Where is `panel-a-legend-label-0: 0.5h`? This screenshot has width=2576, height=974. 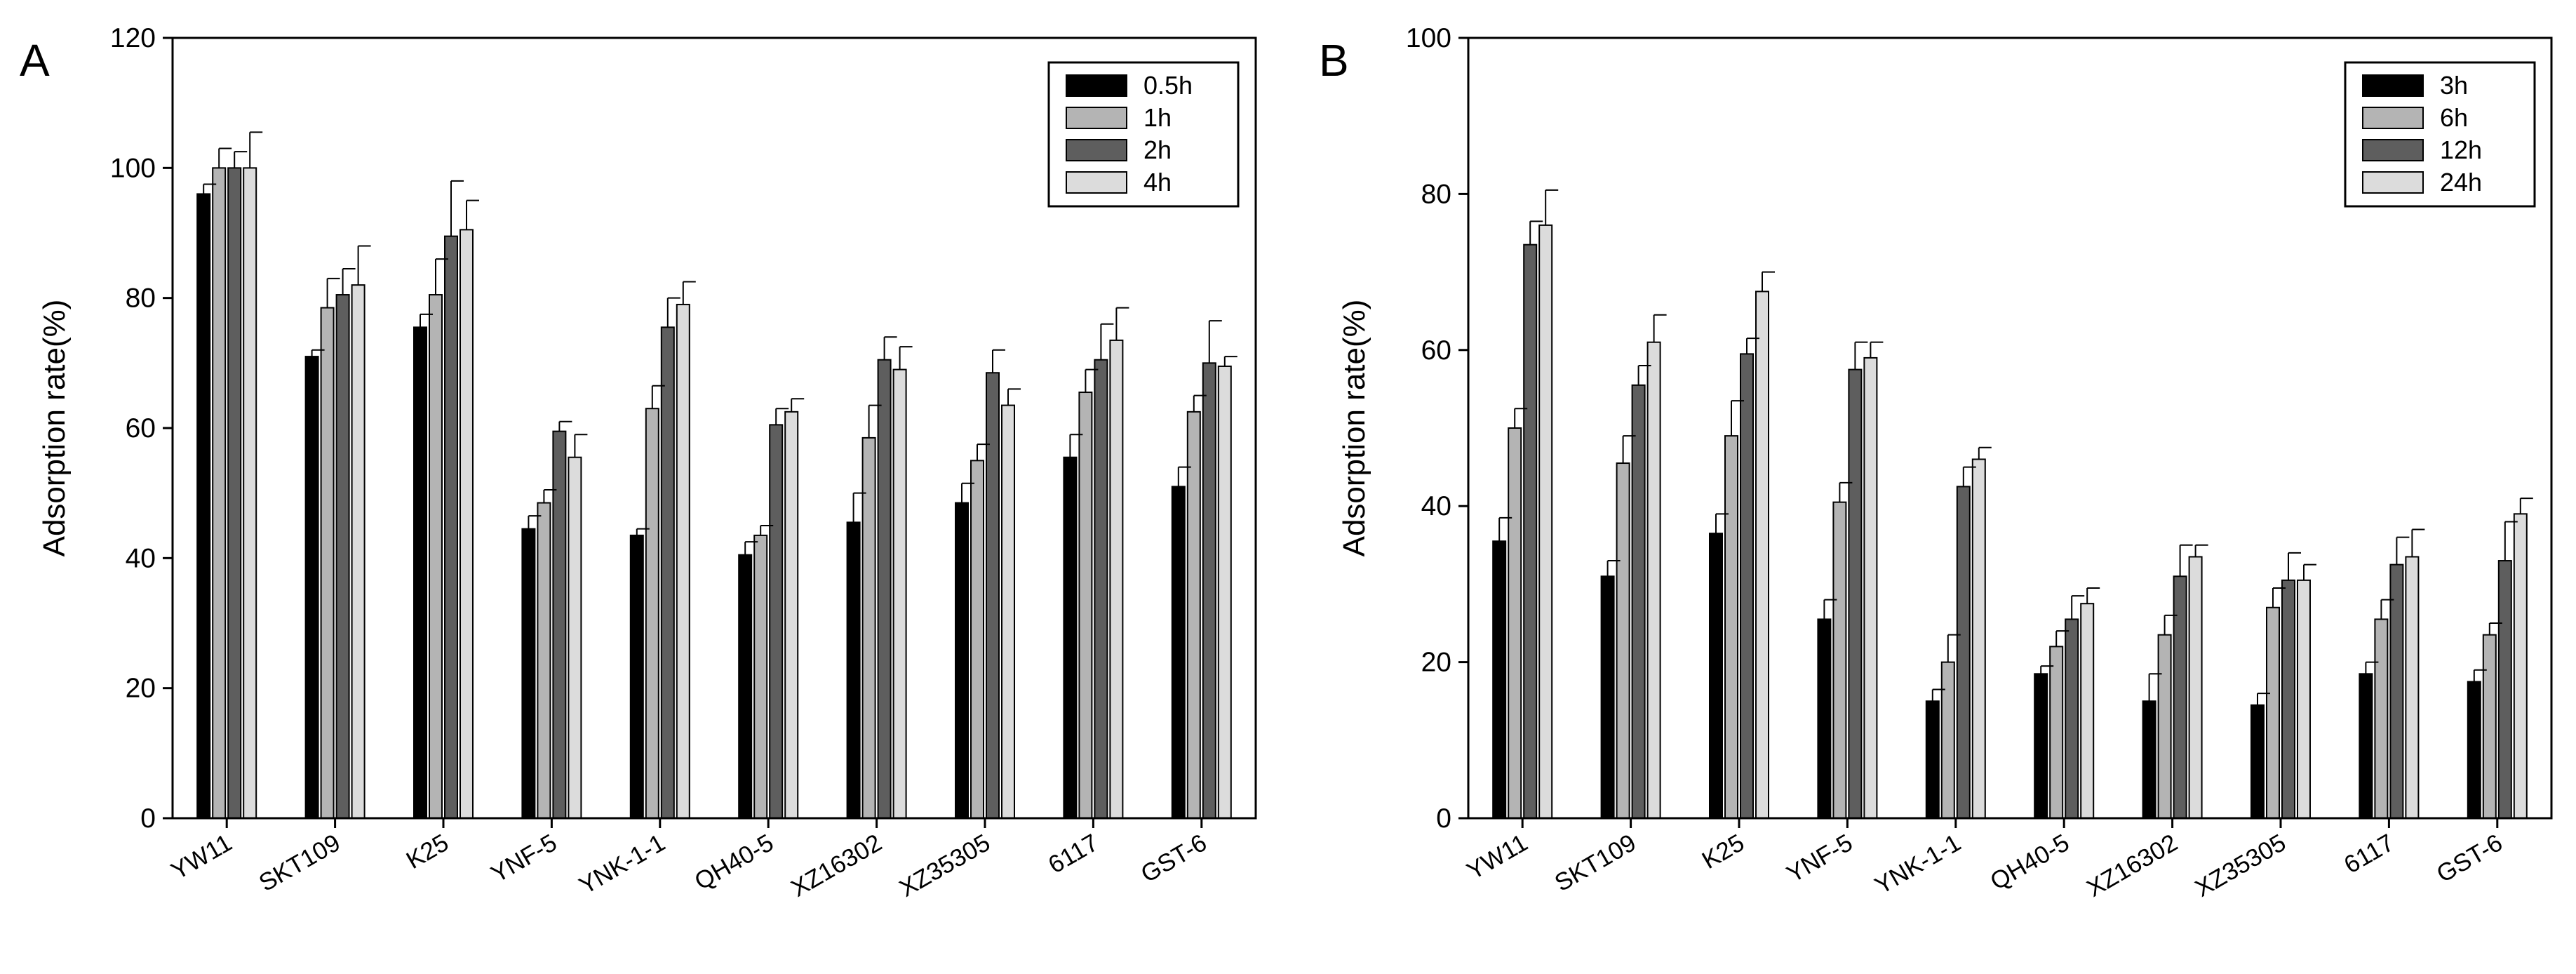
panel-a-legend-label-0: 0.5h is located at coordinates (1168, 85).